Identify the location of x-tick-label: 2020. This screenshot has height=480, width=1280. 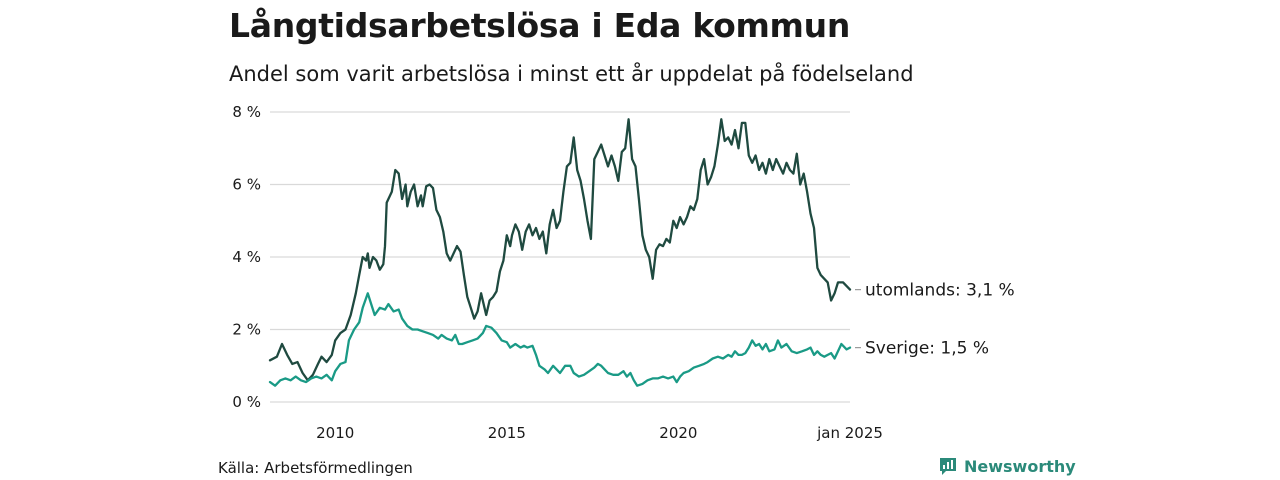
(678, 433).